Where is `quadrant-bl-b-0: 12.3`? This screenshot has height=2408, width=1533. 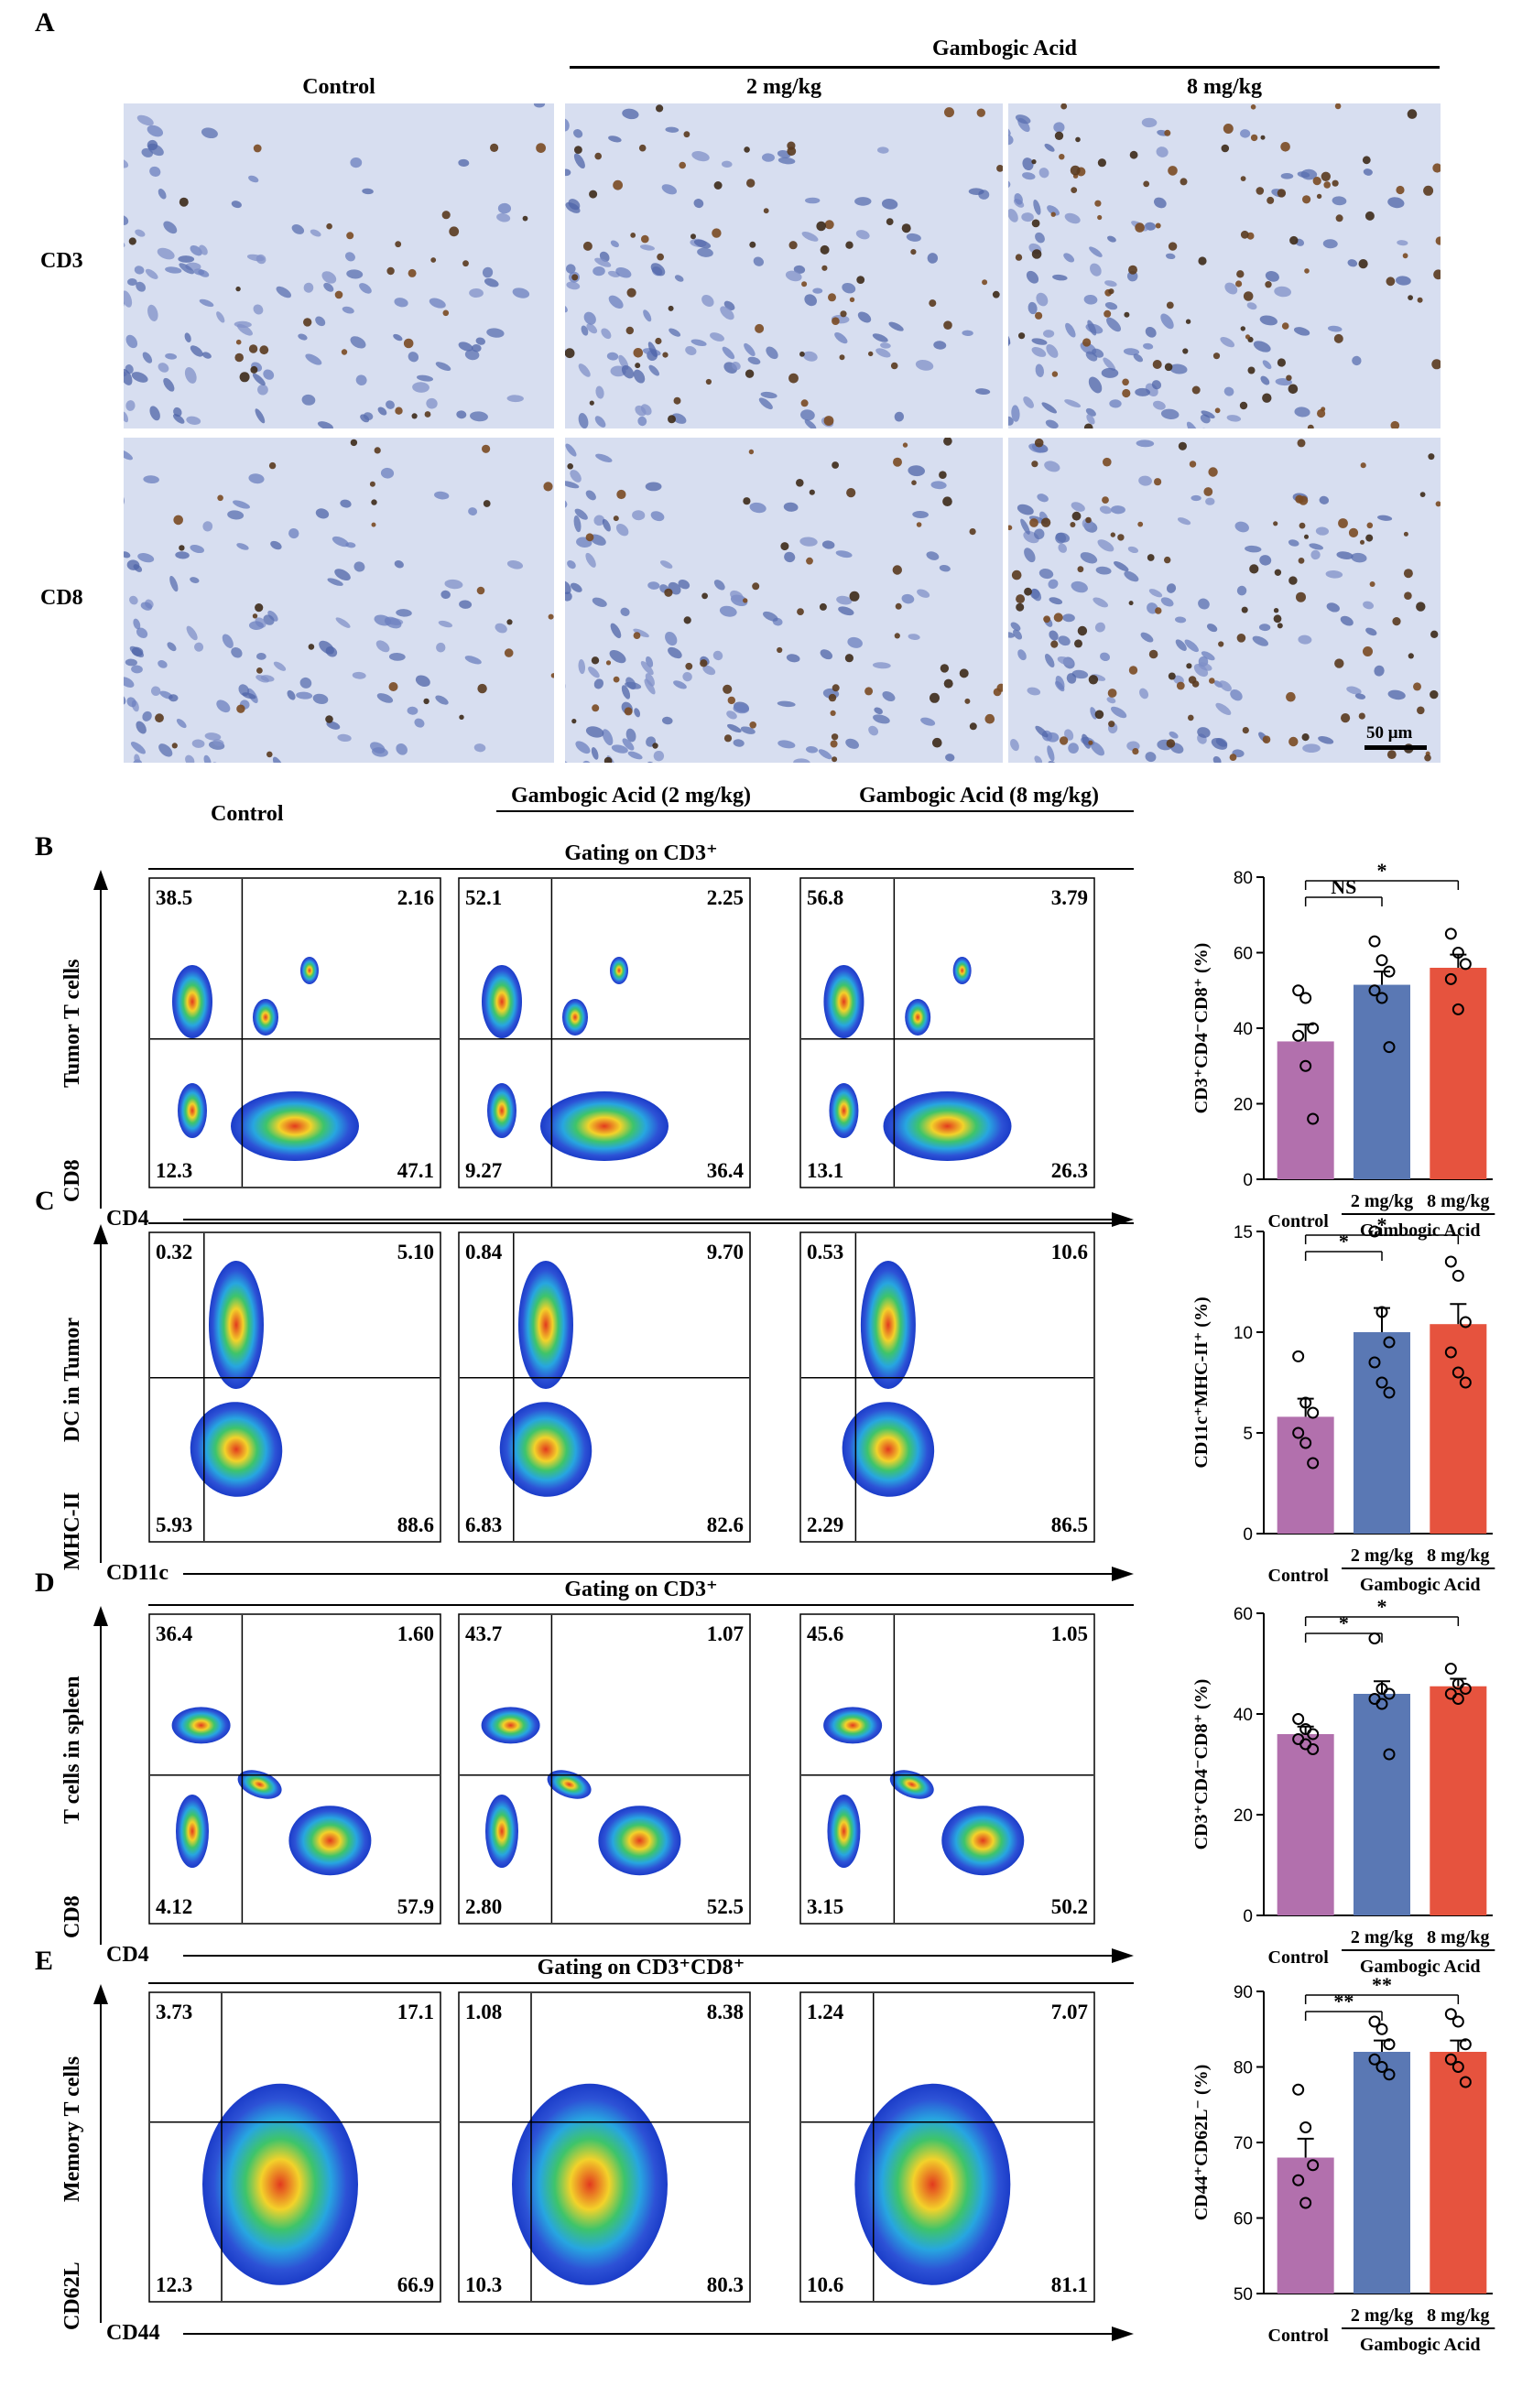 quadrant-bl-b-0: 12.3 is located at coordinates (174, 1170).